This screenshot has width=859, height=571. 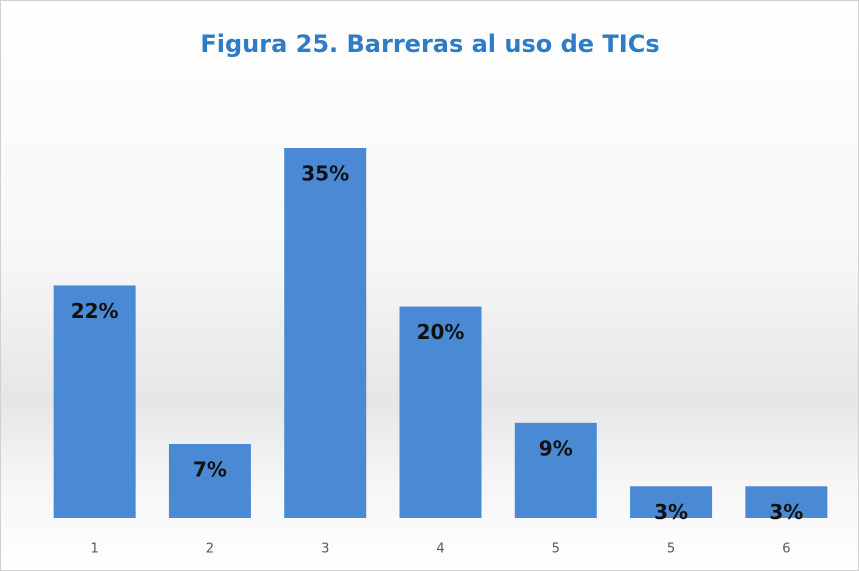 What do you see at coordinates (429, 44) in the screenshot?
I see `chart-title: Figura 25. Barreras al uso de TICs` at bounding box center [429, 44].